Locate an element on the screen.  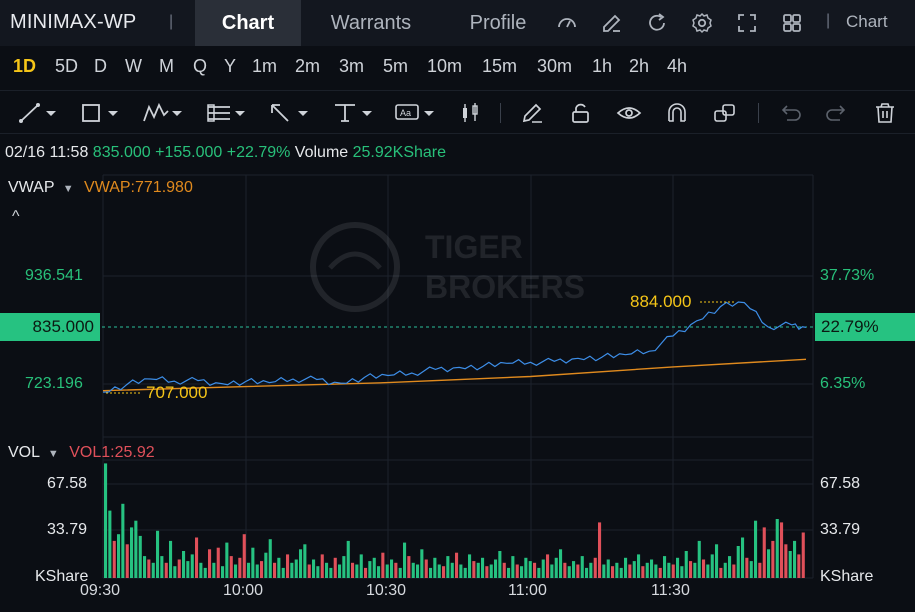
magnet-icon is located at coordinates (677, 113).